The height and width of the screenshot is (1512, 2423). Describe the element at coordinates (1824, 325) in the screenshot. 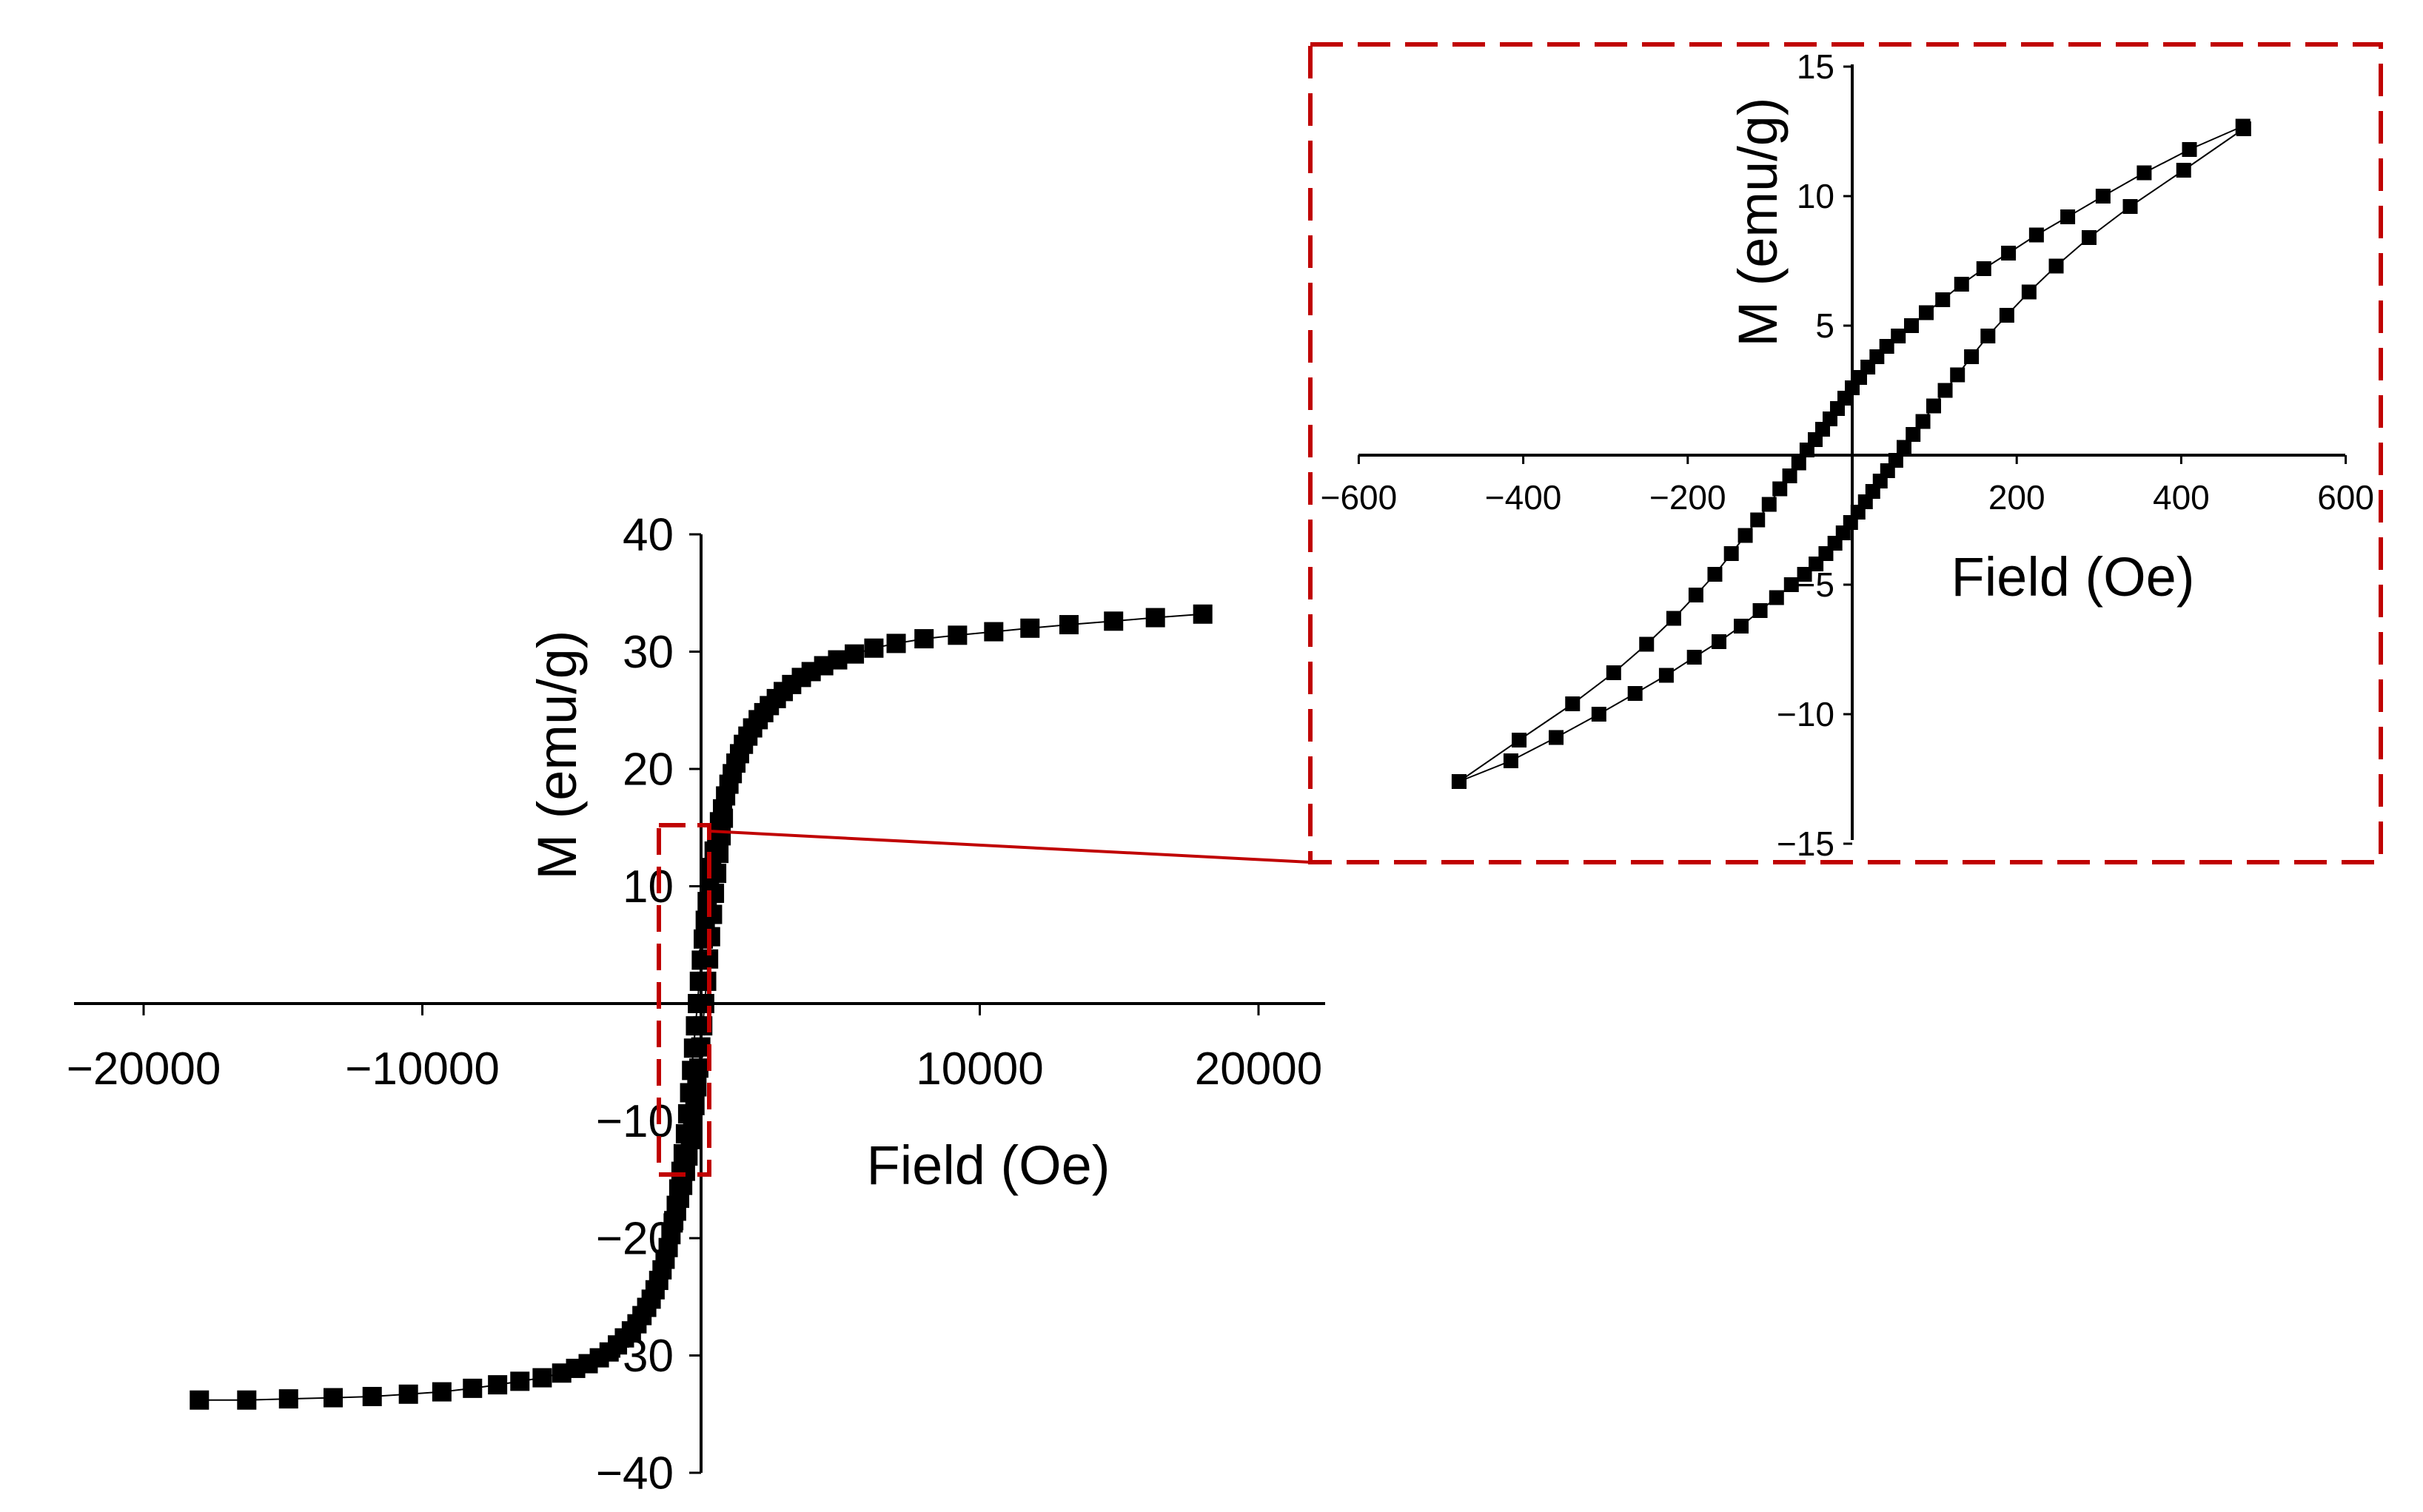

I see `inset-y-tick-label: 5` at that location.